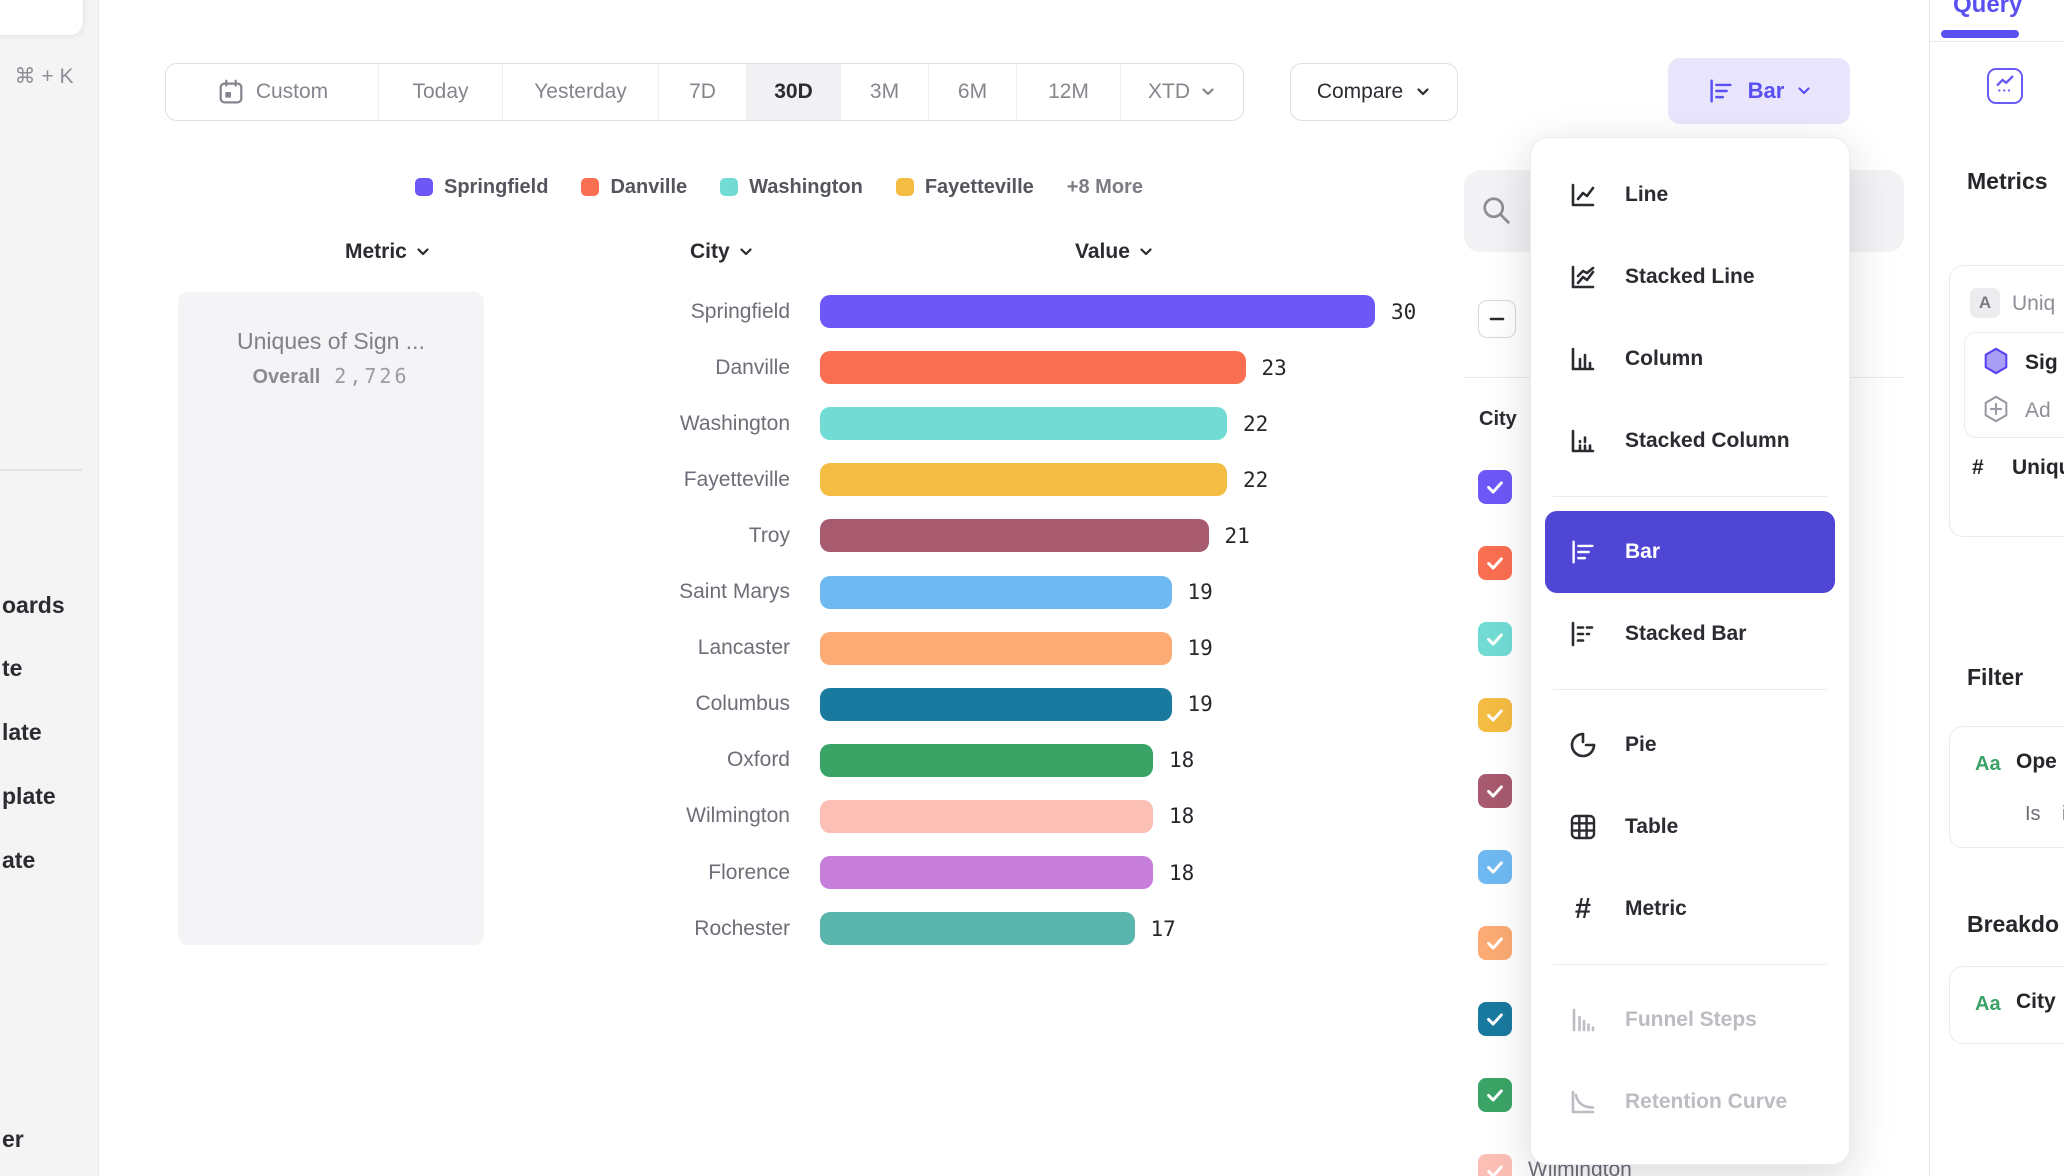 The height and width of the screenshot is (1176, 2064). I want to click on bar-row: Springfield 30, so click(960, 311).